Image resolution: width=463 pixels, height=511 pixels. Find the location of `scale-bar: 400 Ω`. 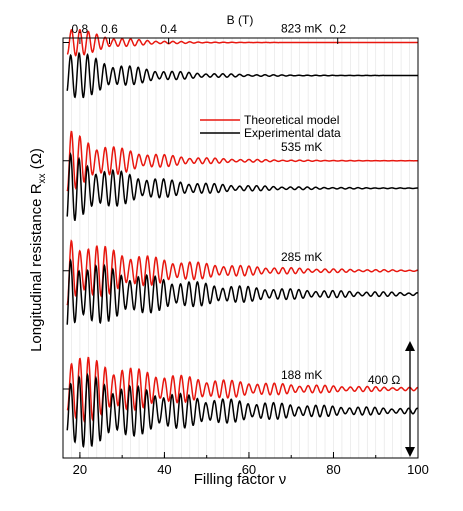

scale-bar: 400 Ω is located at coordinates (391, 399).